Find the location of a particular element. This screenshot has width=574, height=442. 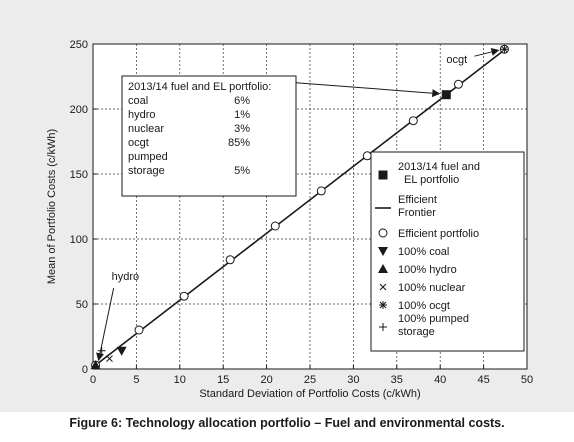

portfolio-row-value: 85% is located at coordinates (239, 143).